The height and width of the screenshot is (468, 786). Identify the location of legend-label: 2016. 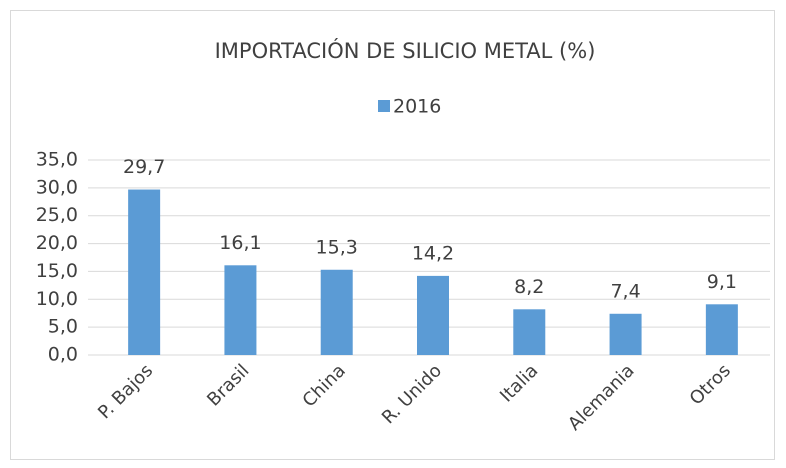
(417, 107).